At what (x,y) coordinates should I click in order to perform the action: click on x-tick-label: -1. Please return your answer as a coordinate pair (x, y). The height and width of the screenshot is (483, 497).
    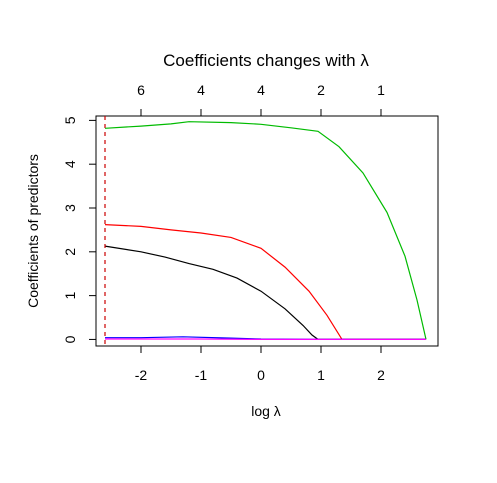
    Looking at the image, I should click on (201, 375).